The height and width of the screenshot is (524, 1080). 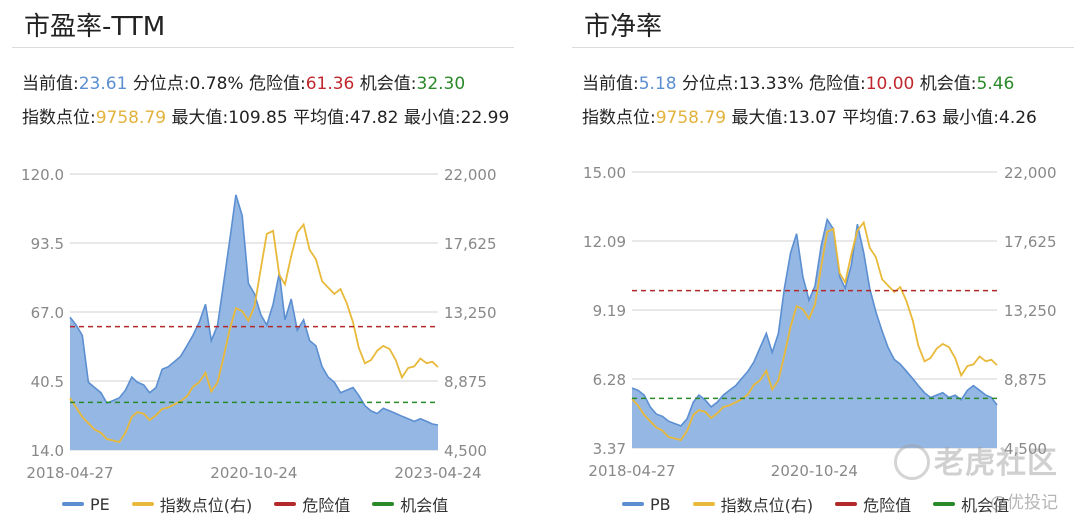 I want to click on pb-min-label: 最小值:, so click(x=970, y=118).